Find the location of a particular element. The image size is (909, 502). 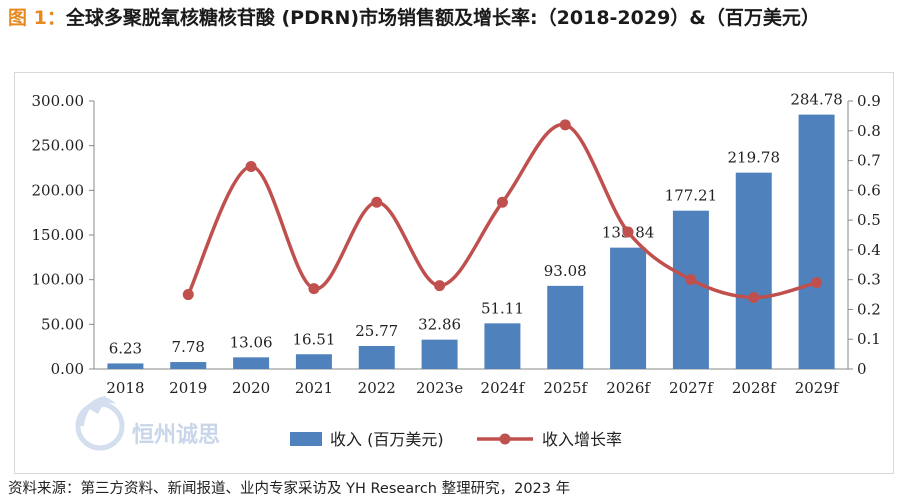

bar-data-label: 284.78 is located at coordinates (816, 100).